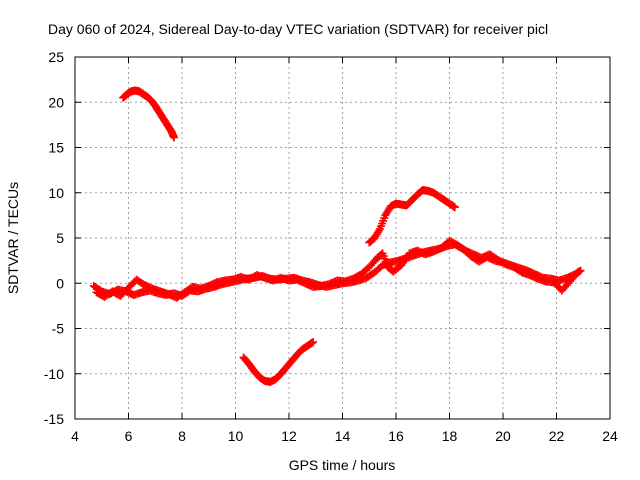  Describe the element at coordinates (58, 329) in the screenshot. I see `y-tick-label: -5` at that location.